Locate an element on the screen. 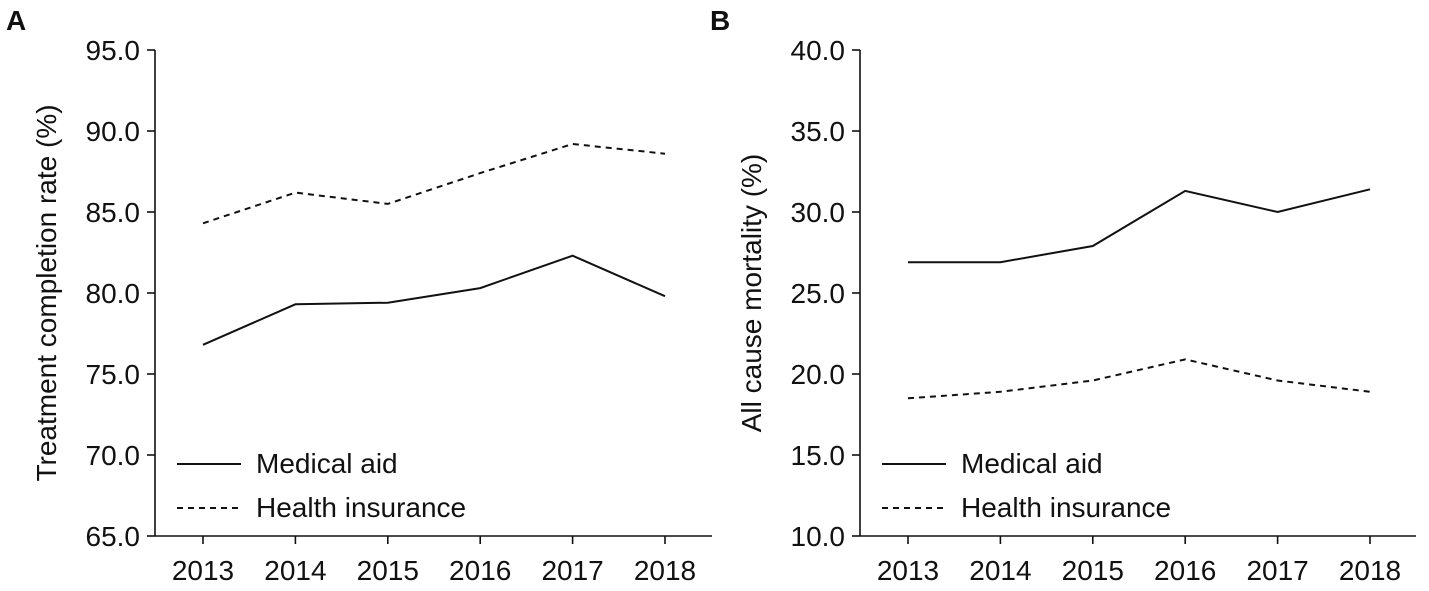 Image resolution: width=1429 pixels, height=591 pixels. panel-a-x-tick-label: 2018 is located at coordinates (665, 570).